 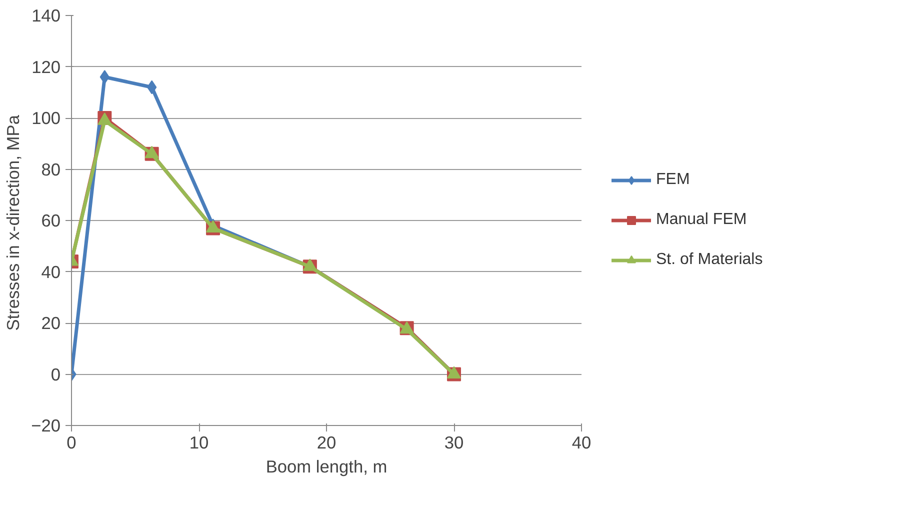 What do you see at coordinates (326, 442) in the screenshot?
I see `x-tick-label: 20` at bounding box center [326, 442].